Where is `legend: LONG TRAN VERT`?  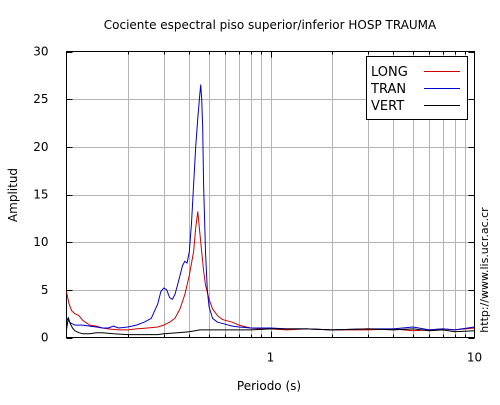
legend: LONG TRAN VERT is located at coordinates (417, 88).